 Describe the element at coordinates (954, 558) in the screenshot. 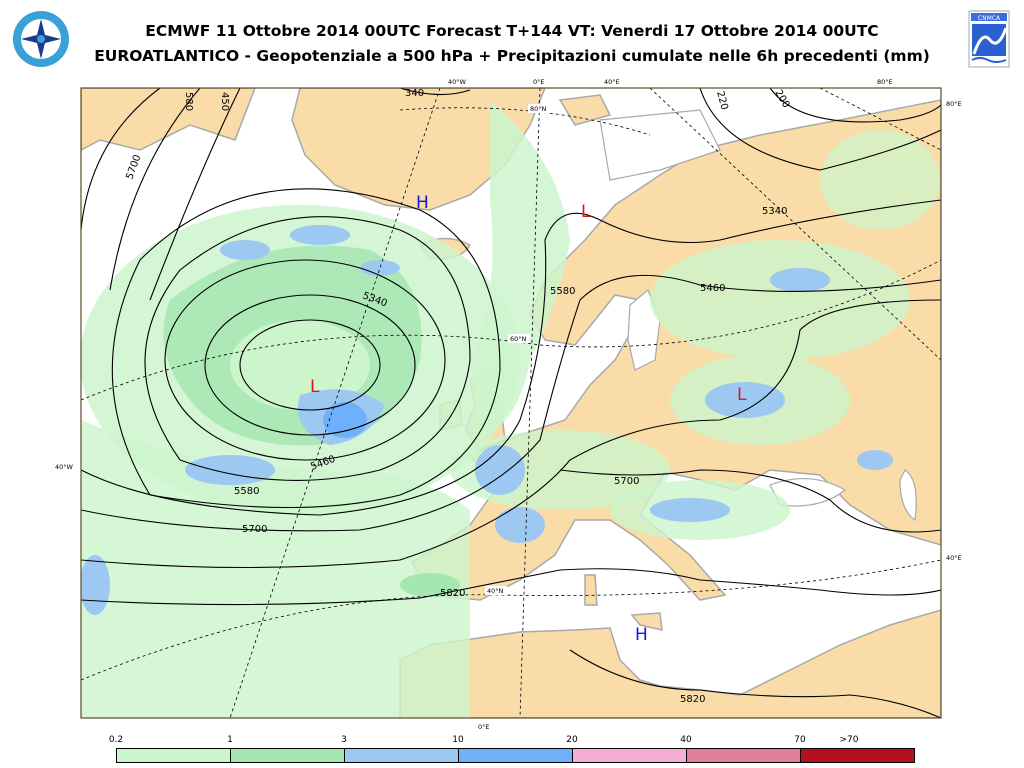

I see `lon-label-right-40e: 40°E` at that location.